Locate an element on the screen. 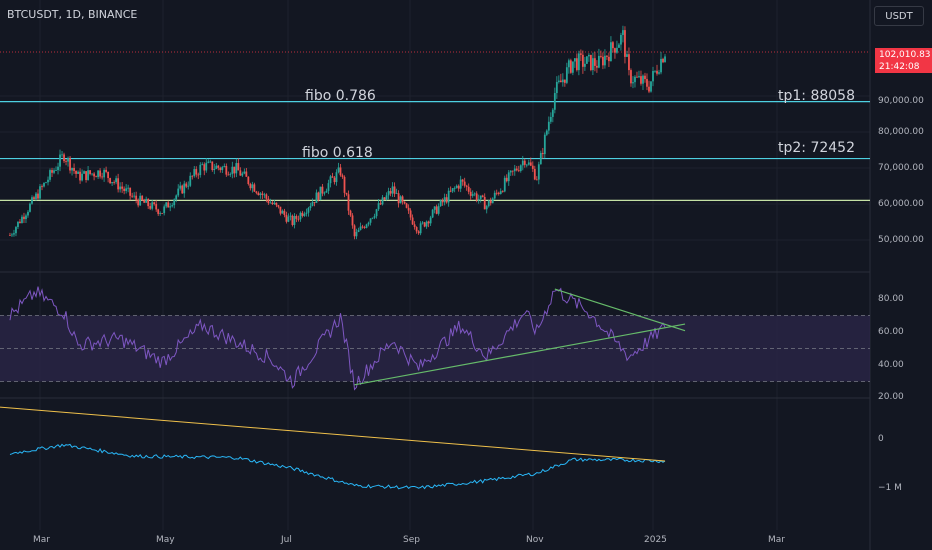 The height and width of the screenshot is (550, 932). tp2-label: tp2: 72452 is located at coordinates (816, 148).